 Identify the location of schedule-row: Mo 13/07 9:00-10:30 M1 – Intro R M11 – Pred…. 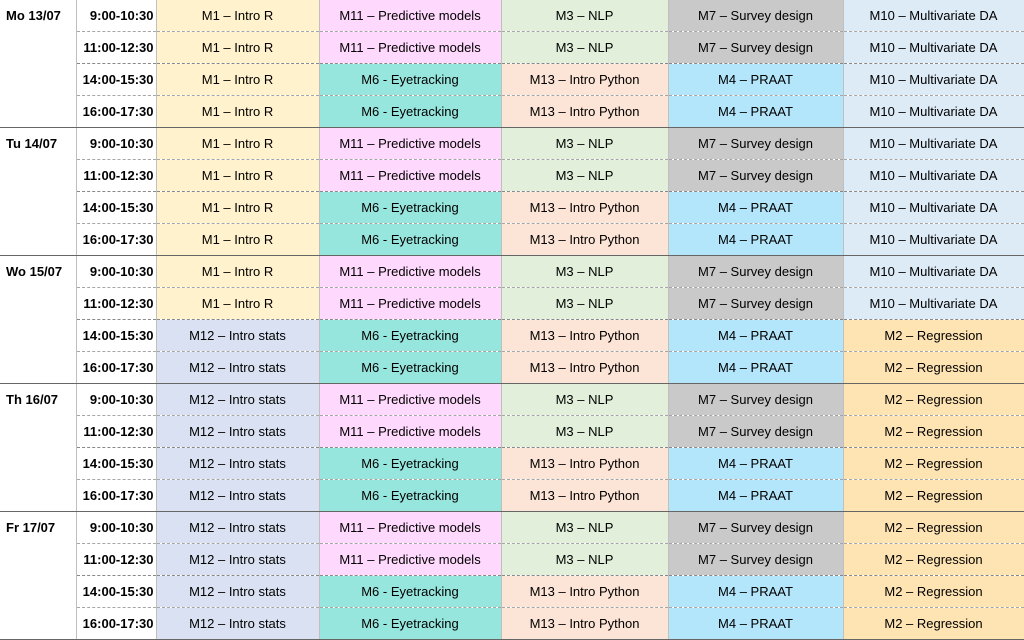
(512, 16).